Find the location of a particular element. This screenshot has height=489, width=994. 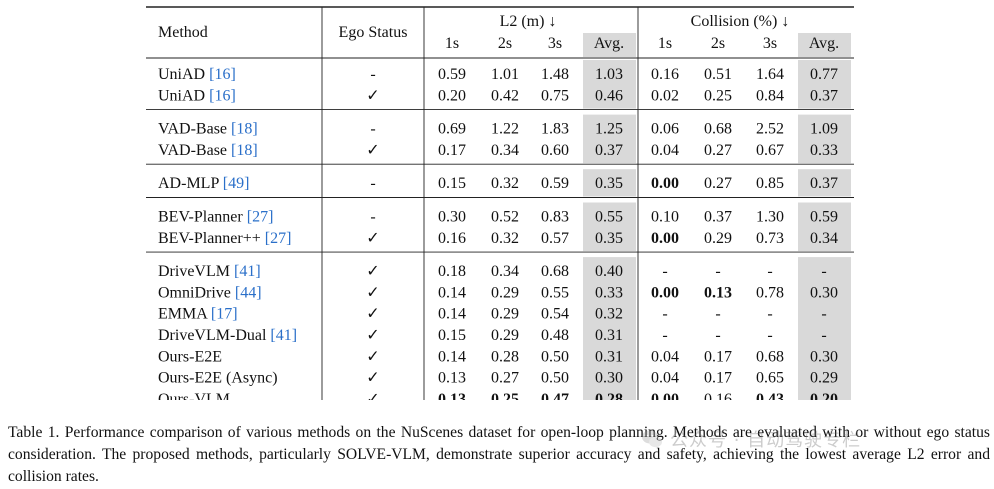

subheader-l2-2s: 2s is located at coordinates (505, 43).